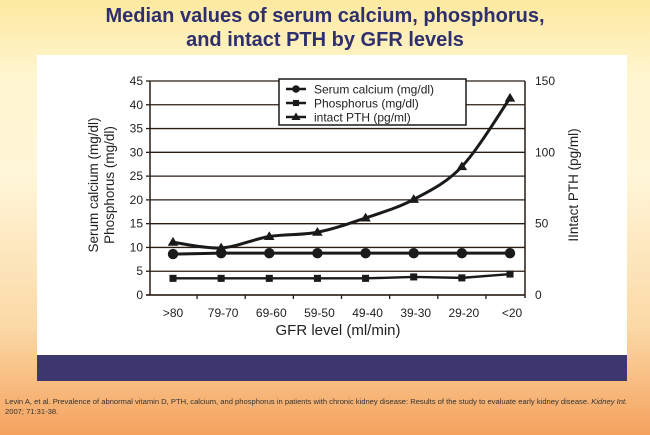 This screenshot has width=650, height=435. What do you see at coordinates (362, 118) in the screenshot?
I see `legend-label: intact PTH (pg/ml)` at bounding box center [362, 118].